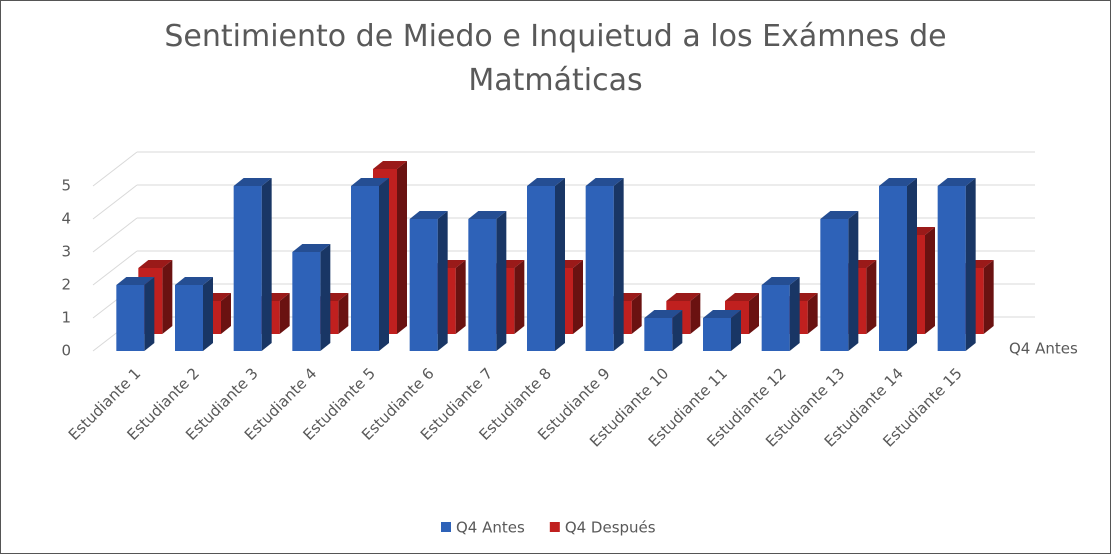 The width and height of the screenshot is (1111, 554). Describe the element at coordinates (490, 528) in the screenshot. I see `legend-label: Q4 Antes` at that location.